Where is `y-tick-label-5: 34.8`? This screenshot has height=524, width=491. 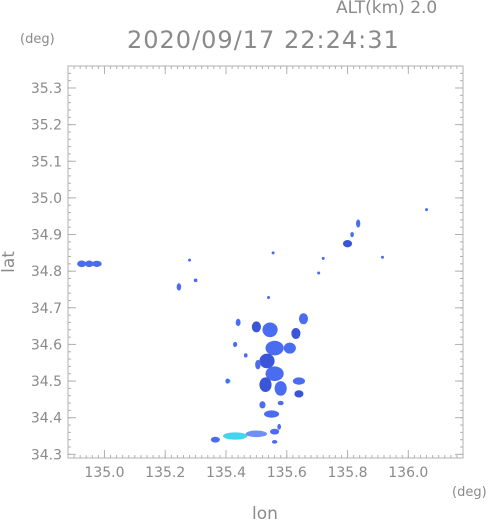 y-tick-label-5: 34.8 is located at coordinates (46, 272).